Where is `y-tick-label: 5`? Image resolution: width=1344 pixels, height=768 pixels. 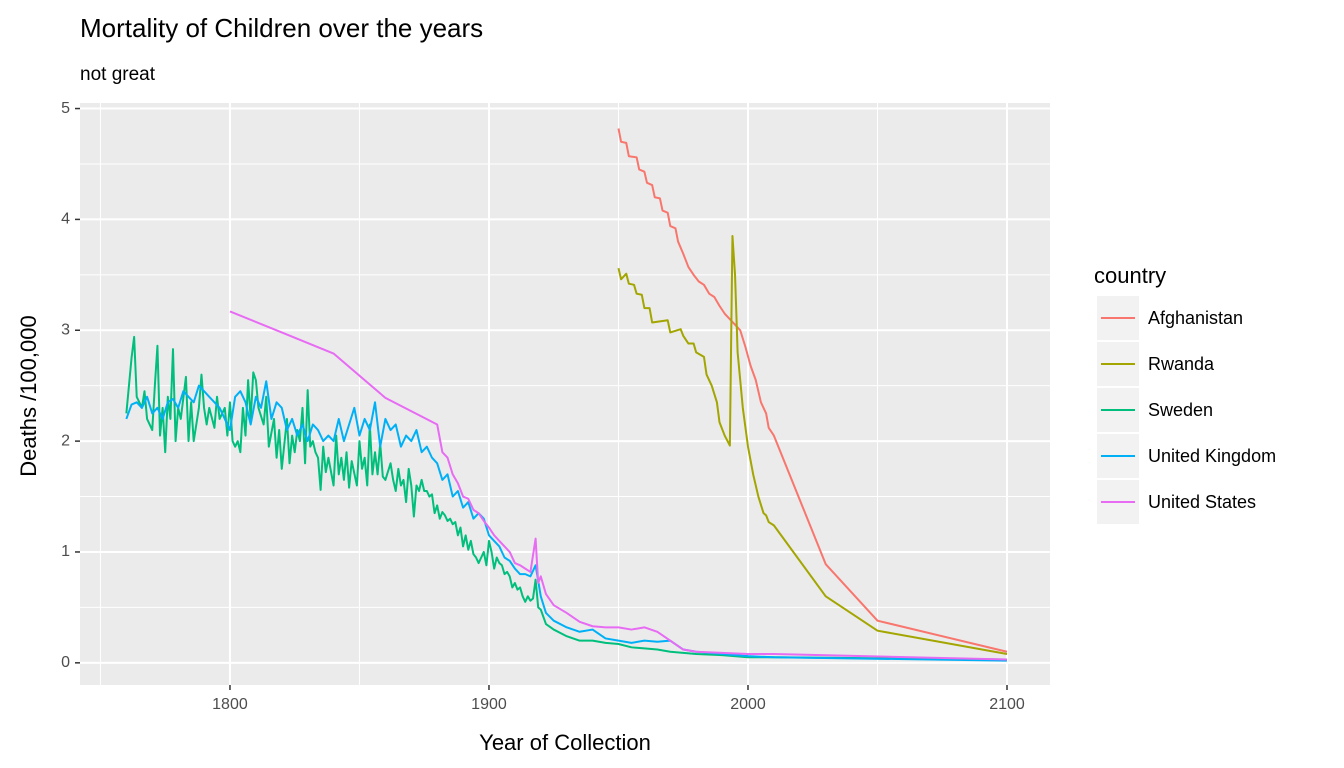 y-tick-label: 5 is located at coordinates (65, 108).